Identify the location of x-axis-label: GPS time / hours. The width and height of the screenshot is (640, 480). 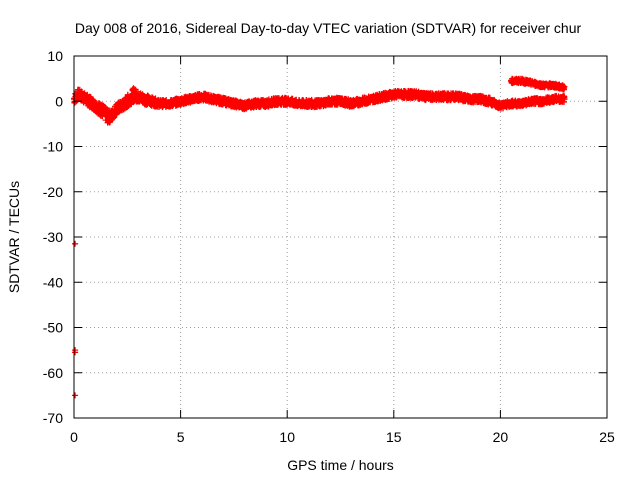
(340, 465).